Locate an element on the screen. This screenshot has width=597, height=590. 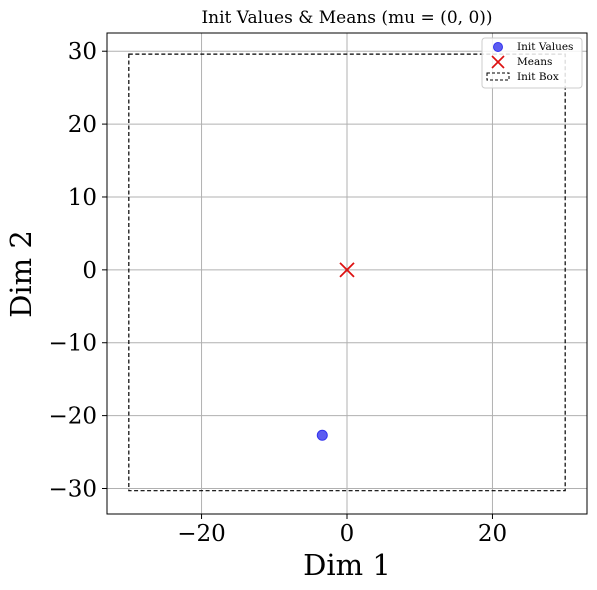
y-tick-label: 20 is located at coordinates (82, 125).